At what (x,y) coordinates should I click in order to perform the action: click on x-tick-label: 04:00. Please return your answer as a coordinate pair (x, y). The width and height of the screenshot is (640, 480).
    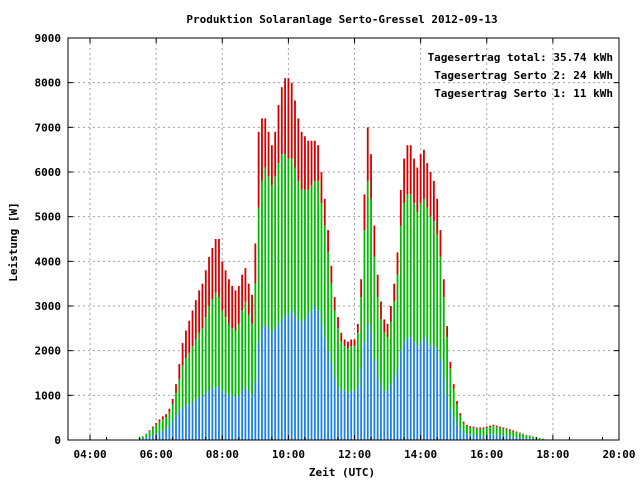
    Looking at the image, I should click on (89, 454).